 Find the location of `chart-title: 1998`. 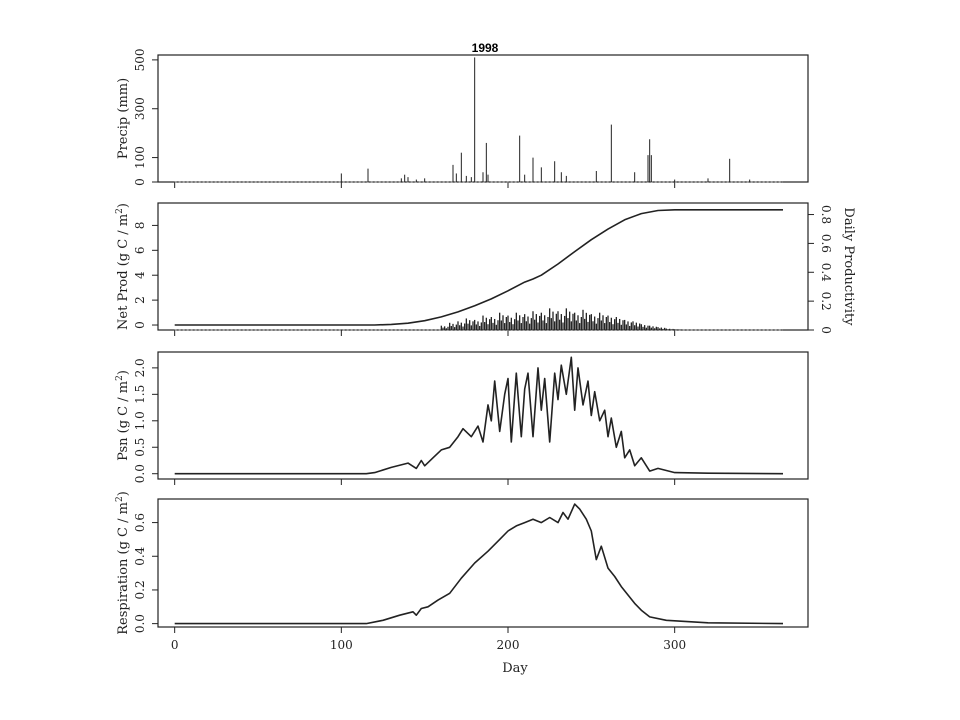

chart-title: 1998 is located at coordinates (485, 48).